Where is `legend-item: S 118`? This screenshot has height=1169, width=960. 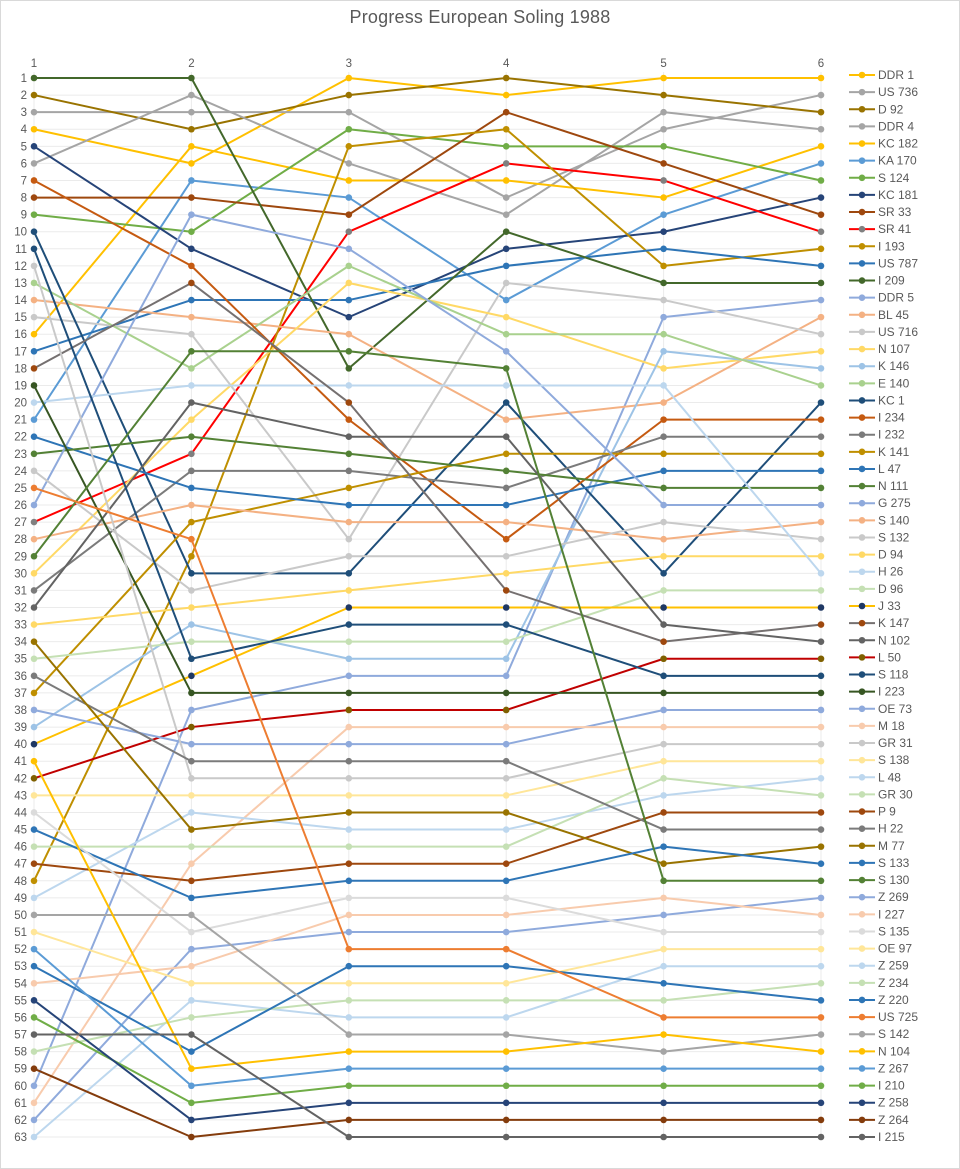 legend-item: S 118 is located at coordinates (879, 675).